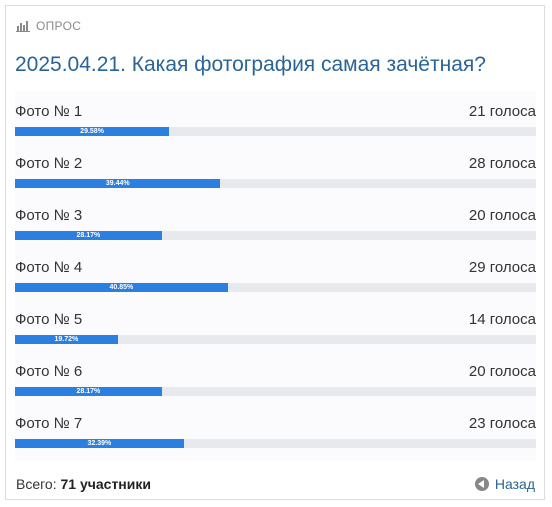 The height and width of the screenshot is (507, 552). I want to click on option-label: Фото № 2, so click(49, 163).